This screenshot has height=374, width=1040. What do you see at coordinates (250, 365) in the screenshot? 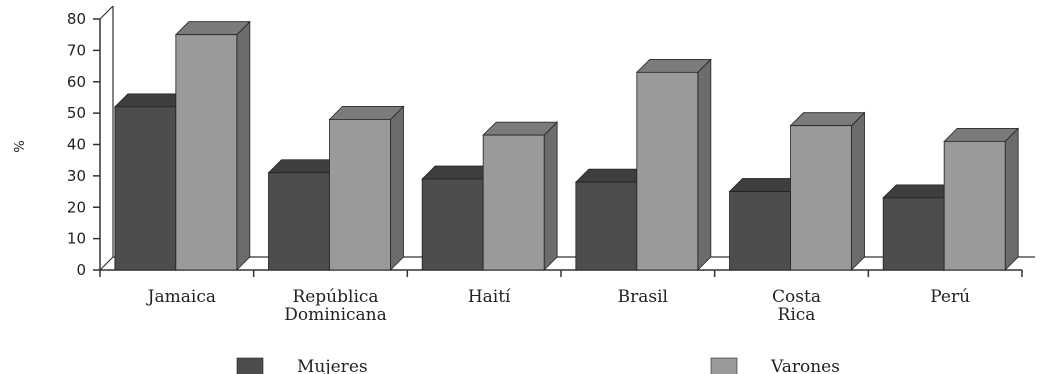
I see `legend-swatch-mujeres` at bounding box center [250, 365].